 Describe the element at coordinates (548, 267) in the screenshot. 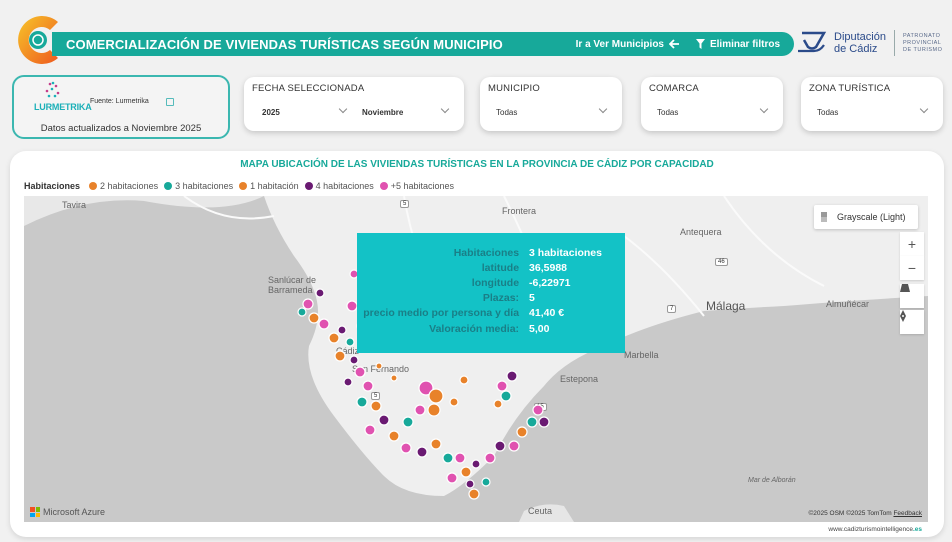

I see `tooltip-value: 36,5988` at that location.